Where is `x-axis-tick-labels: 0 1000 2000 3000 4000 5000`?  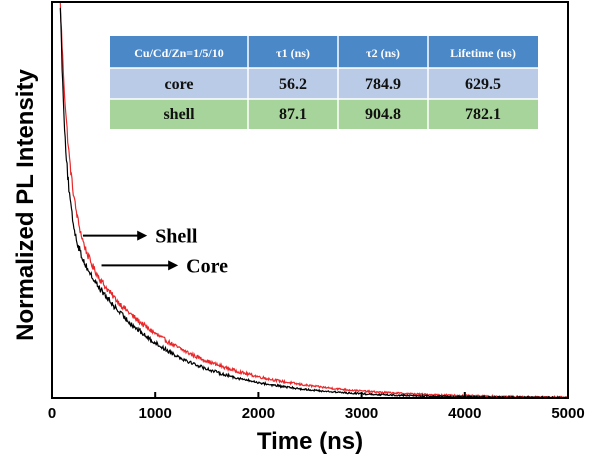
x-axis-tick-labels: 0 1000 2000 3000 4000 5000 is located at coordinates (316, 413).